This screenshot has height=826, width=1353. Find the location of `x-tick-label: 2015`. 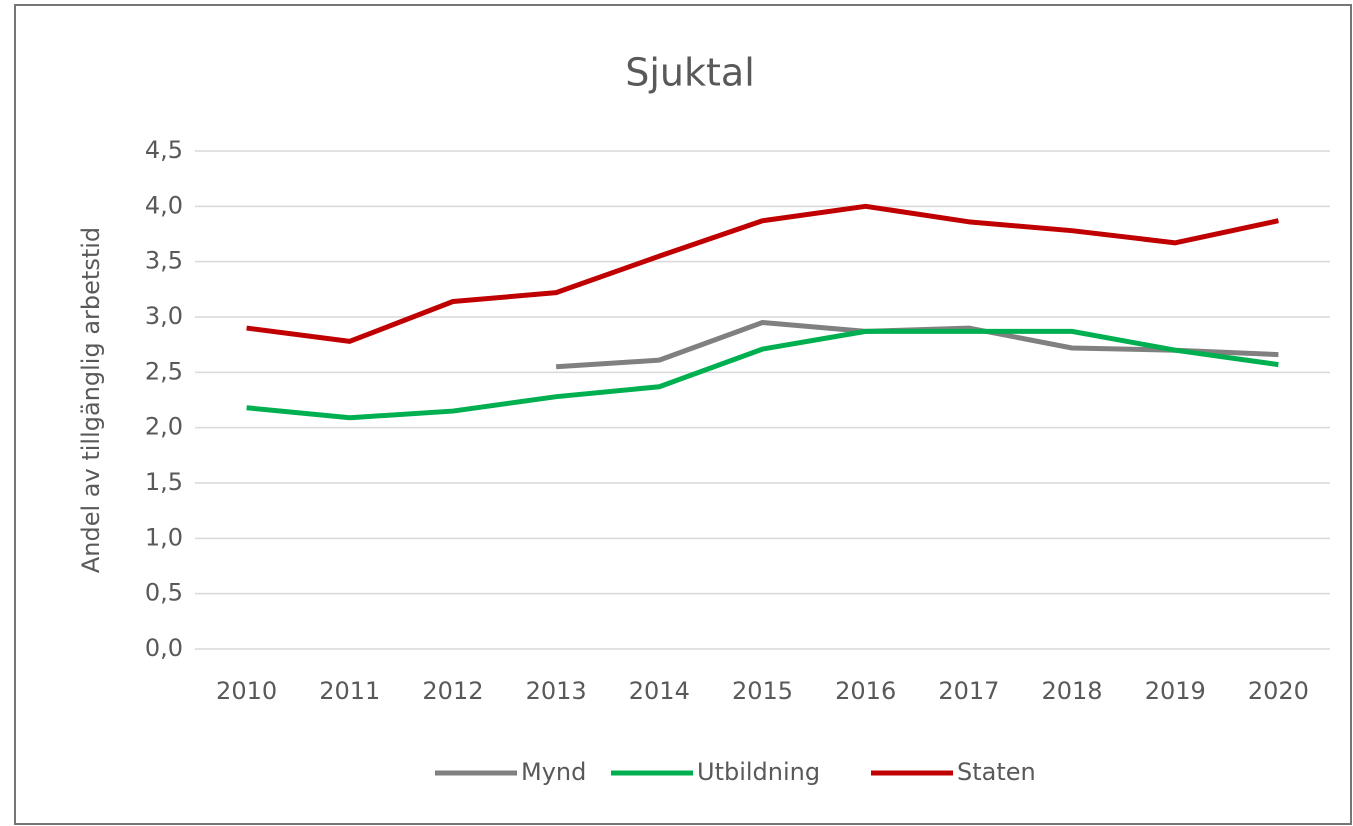

x-tick-label: 2015 is located at coordinates (762, 691).